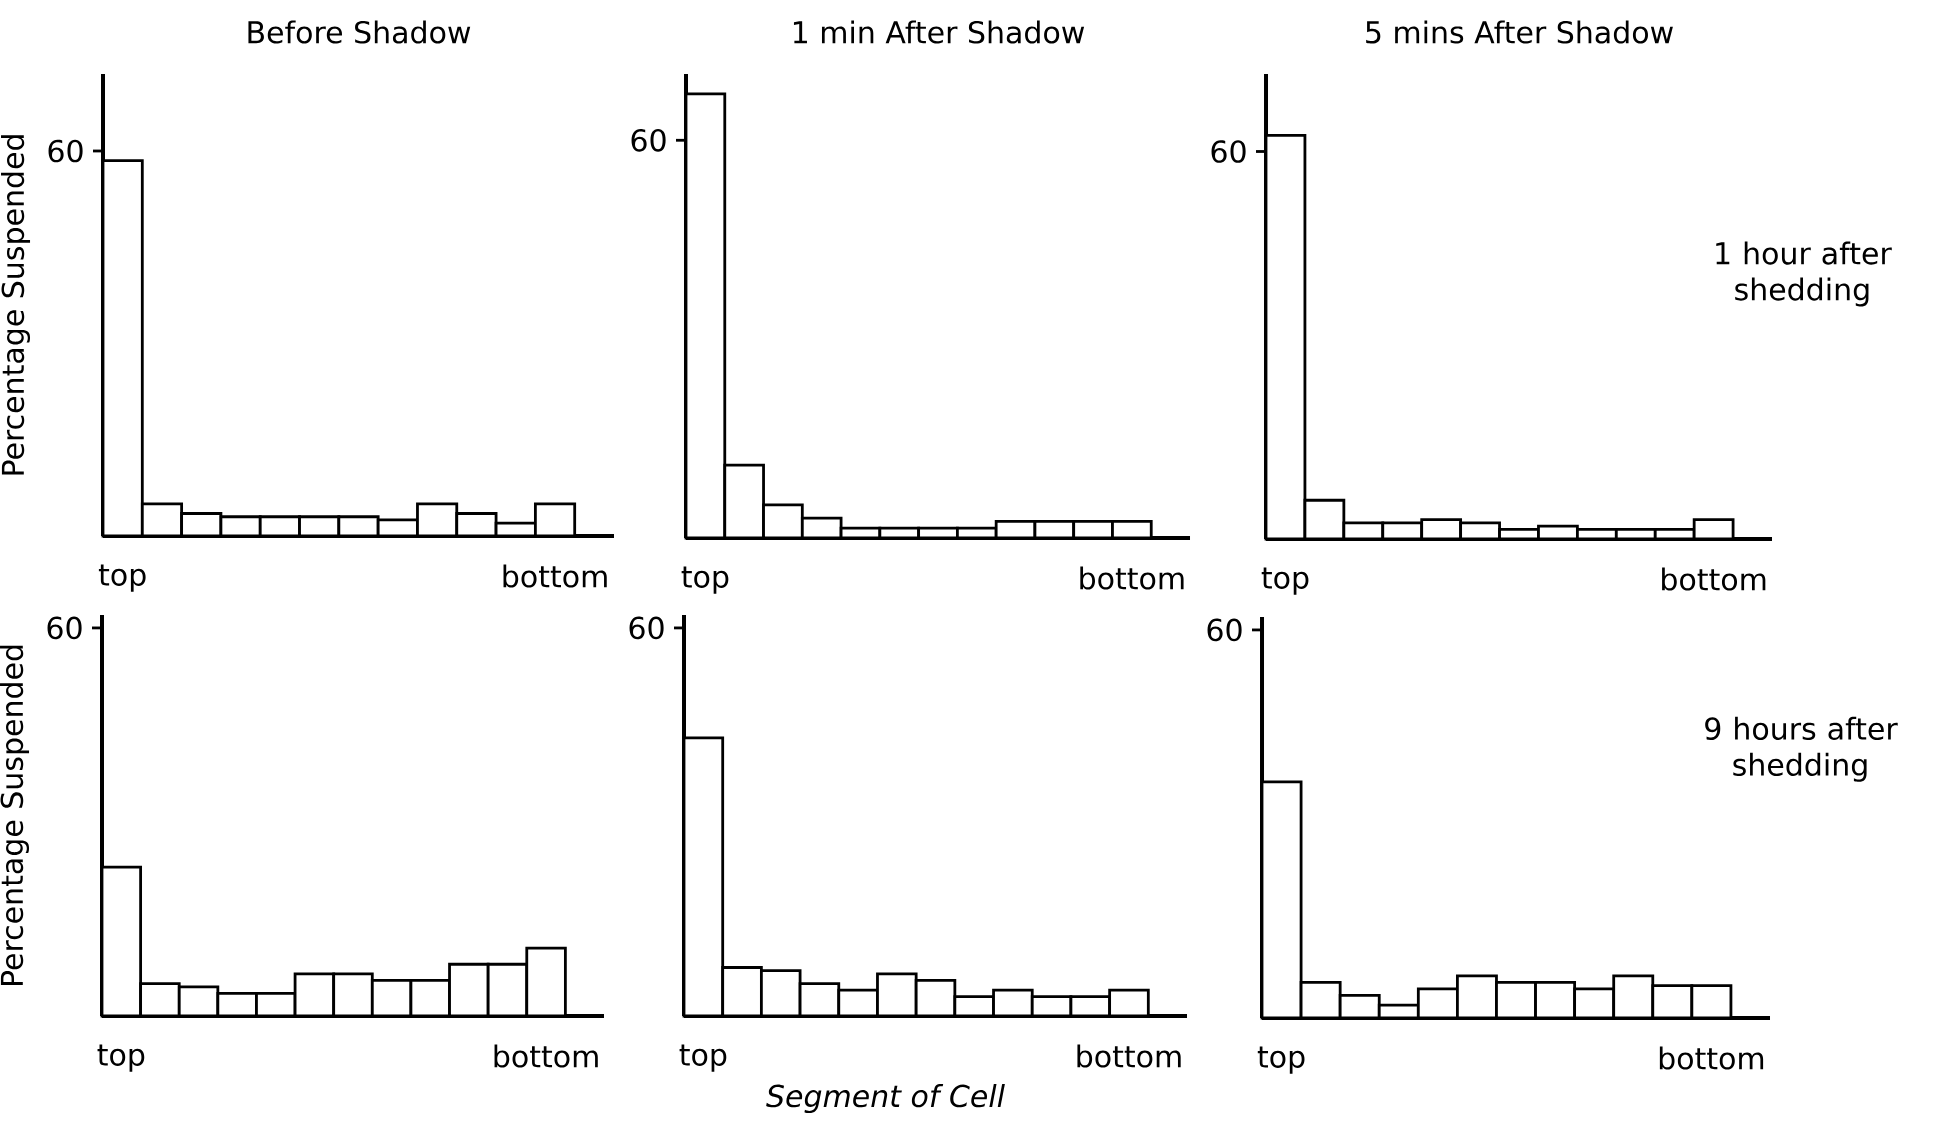 The width and height of the screenshot is (1951, 1128). What do you see at coordinates (1804, 274) in the screenshot?
I see `annotation: 1 hour after shedding` at bounding box center [1804, 274].